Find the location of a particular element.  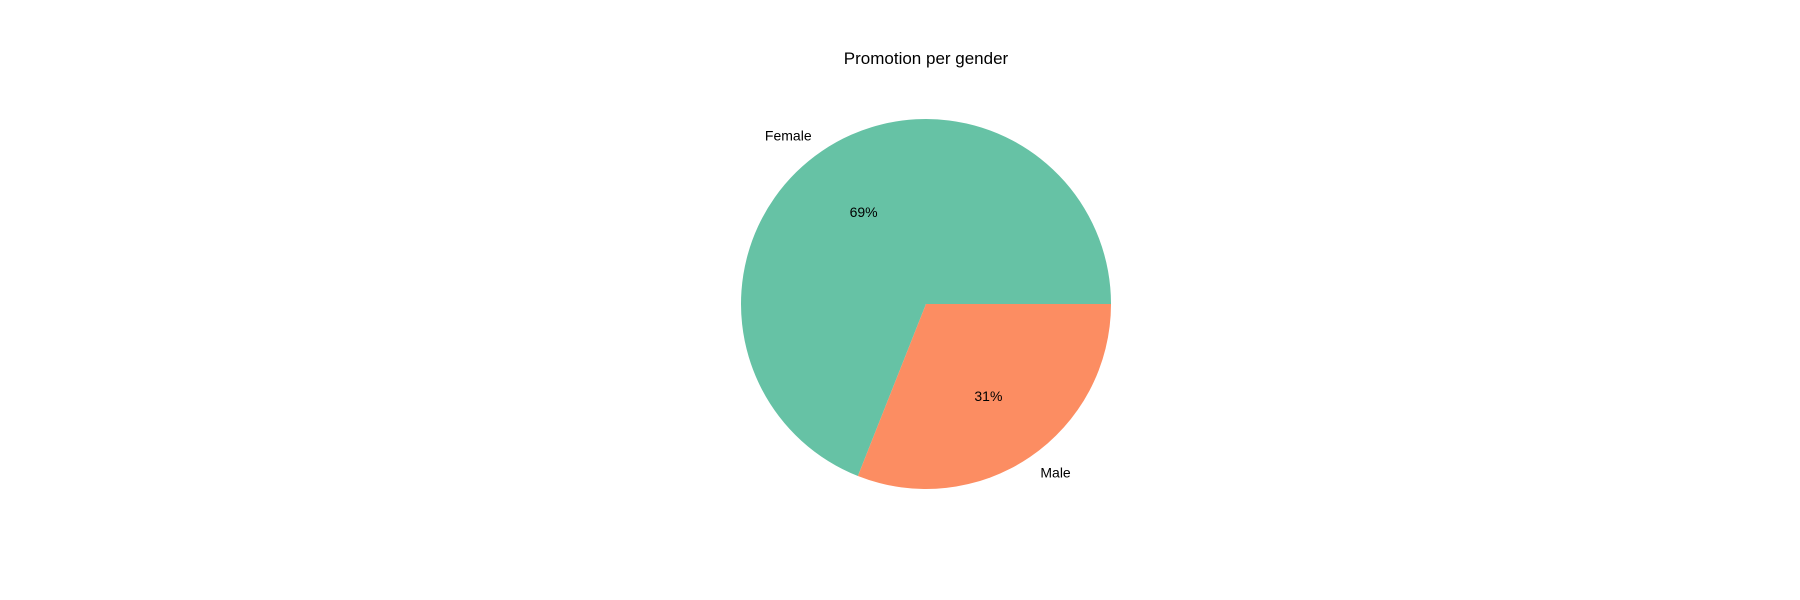

pie-slice-female is located at coordinates (926, 297).